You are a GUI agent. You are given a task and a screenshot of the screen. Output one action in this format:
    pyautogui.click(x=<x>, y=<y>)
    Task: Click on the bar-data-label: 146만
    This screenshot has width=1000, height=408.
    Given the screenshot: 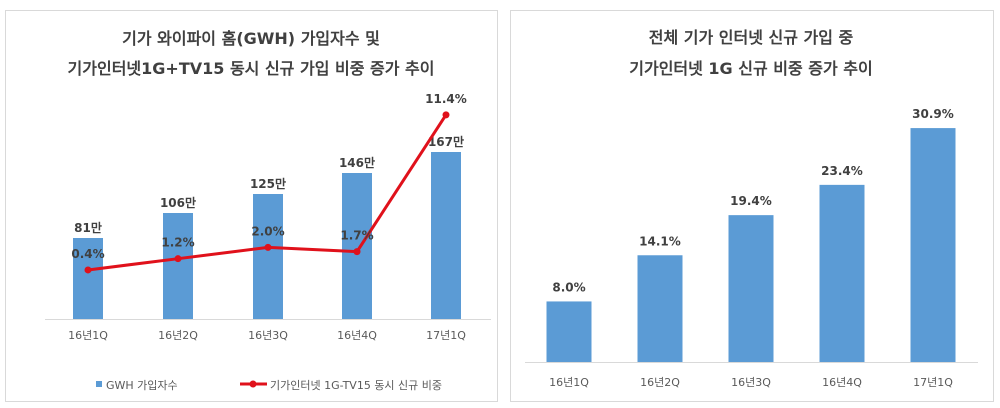 What is the action you would take?
    pyautogui.click(x=357, y=162)
    